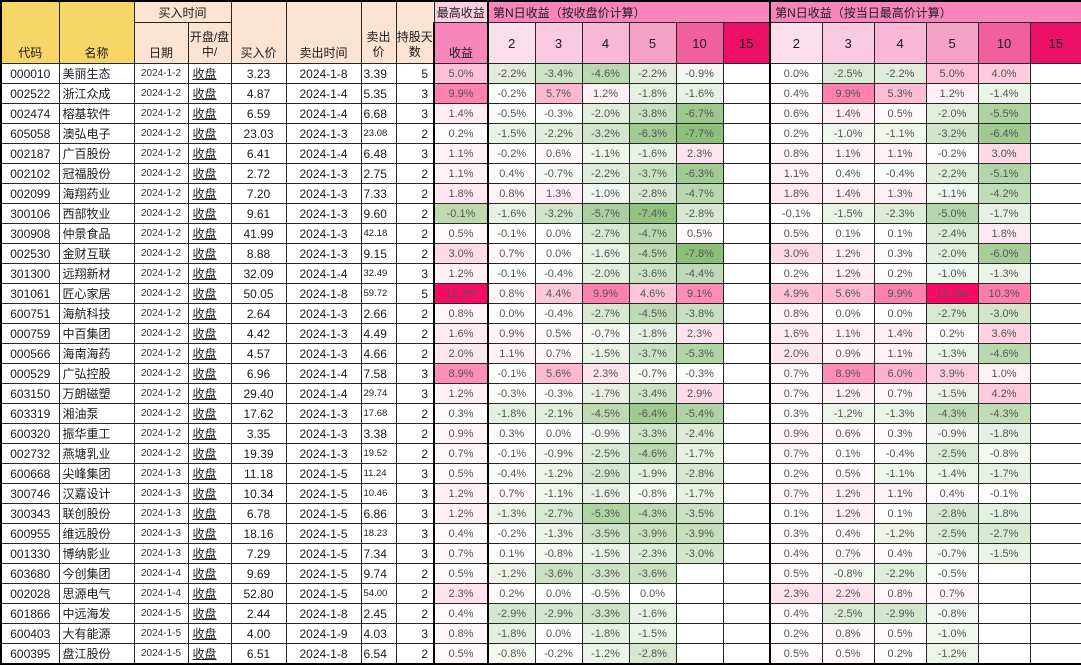 The width and height of the screenshot is (1081, 665). What do you see at coordinates (511, 393) in the screenshot?
I see `cell-close-day-2: -0.3%` at bounding box center [511, 393].